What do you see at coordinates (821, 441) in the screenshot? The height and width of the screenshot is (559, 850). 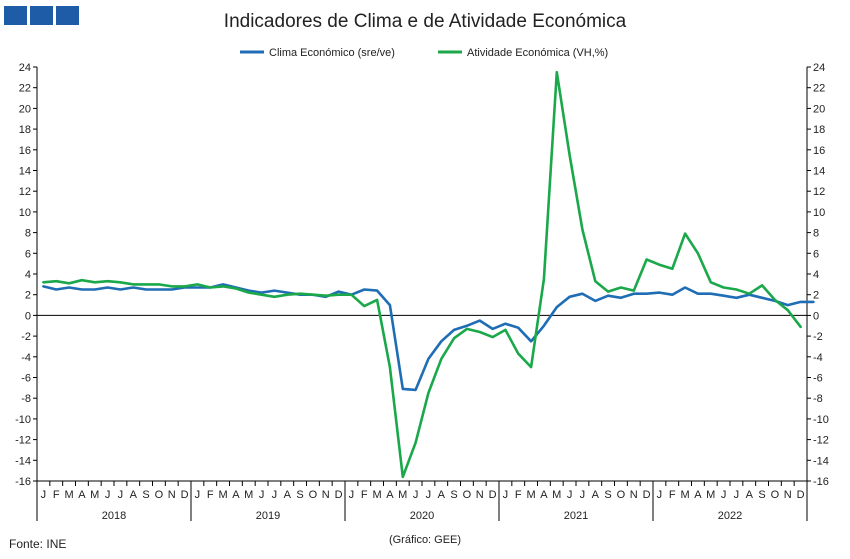 I see `y-tick-label-right: -12` at bounding box center [821, 441].